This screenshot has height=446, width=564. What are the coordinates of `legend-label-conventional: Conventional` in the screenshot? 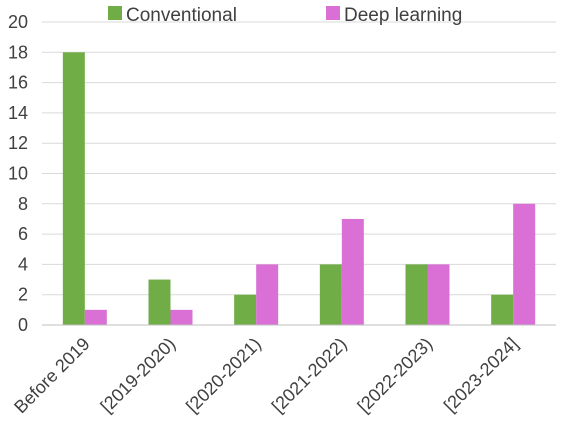 It's located at (181, 15).